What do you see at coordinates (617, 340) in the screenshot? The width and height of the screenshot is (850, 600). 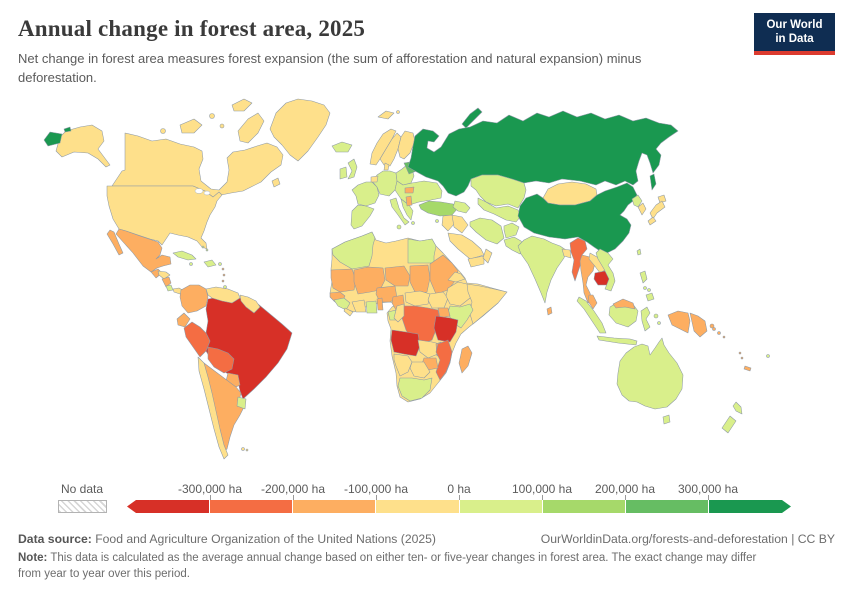 I see `map-region-java` at bounding box center [617, 340].